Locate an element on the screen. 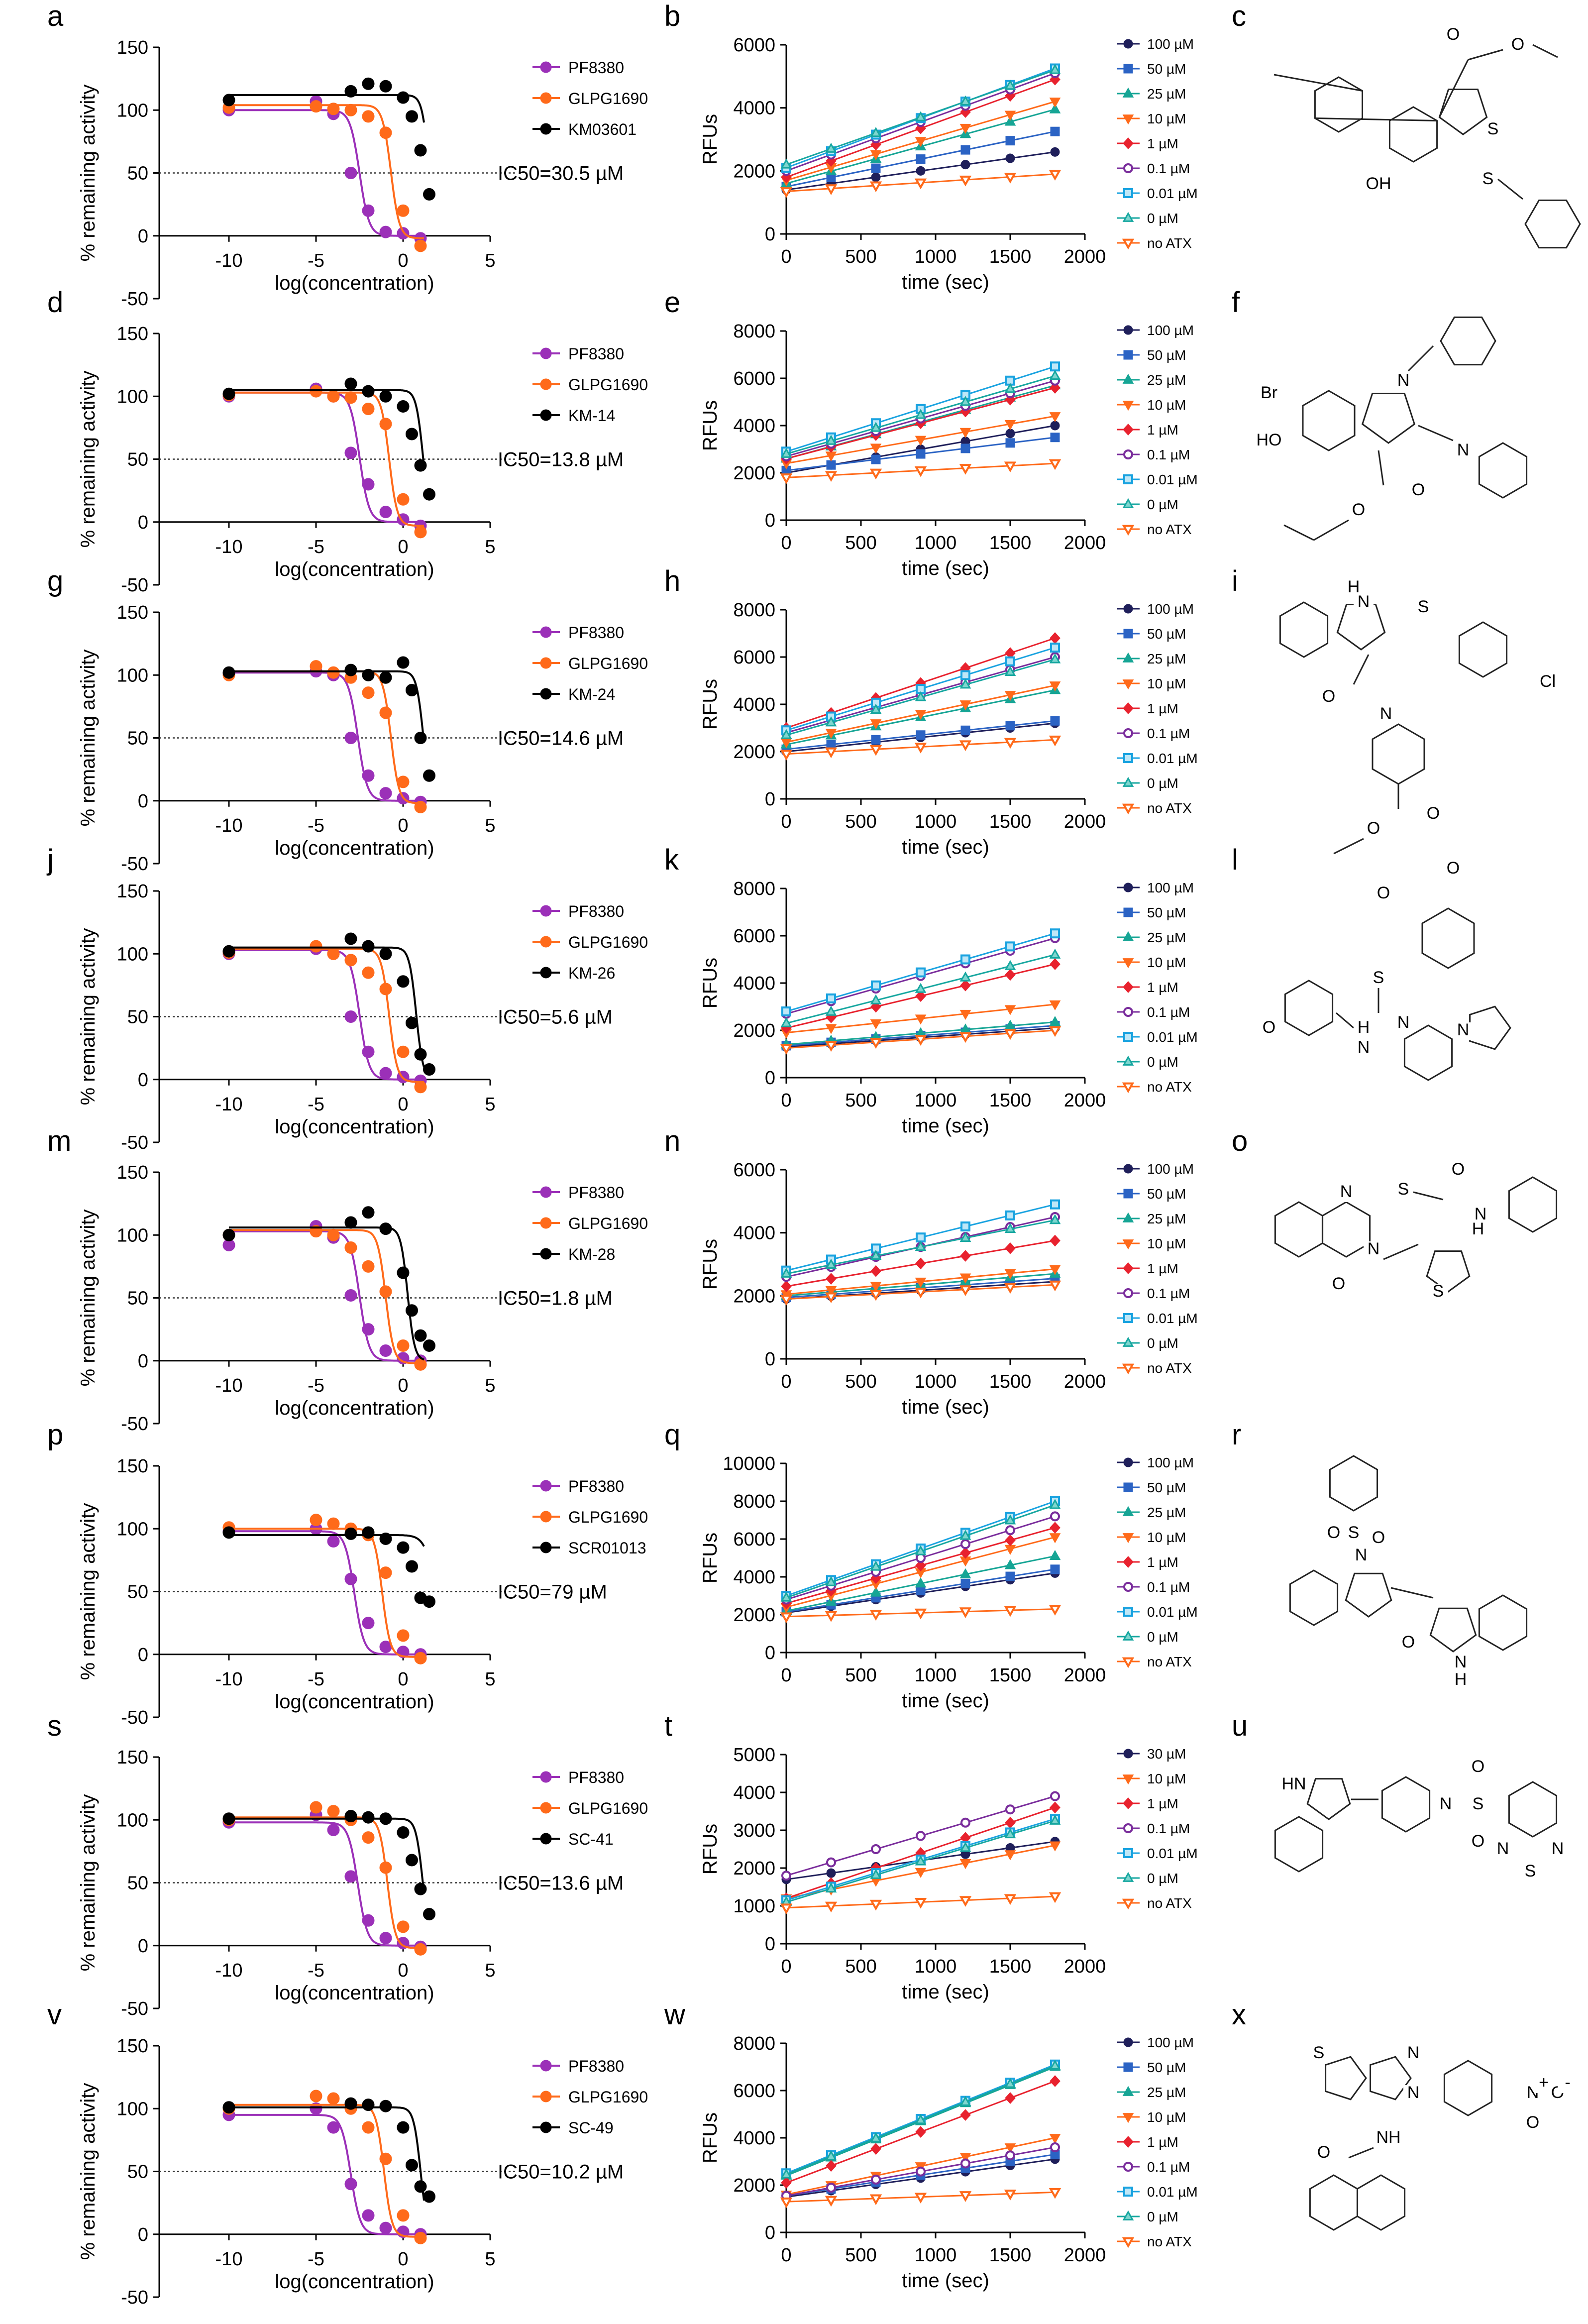  y-tick-label: 100 is located at coordinates (132, 1821).